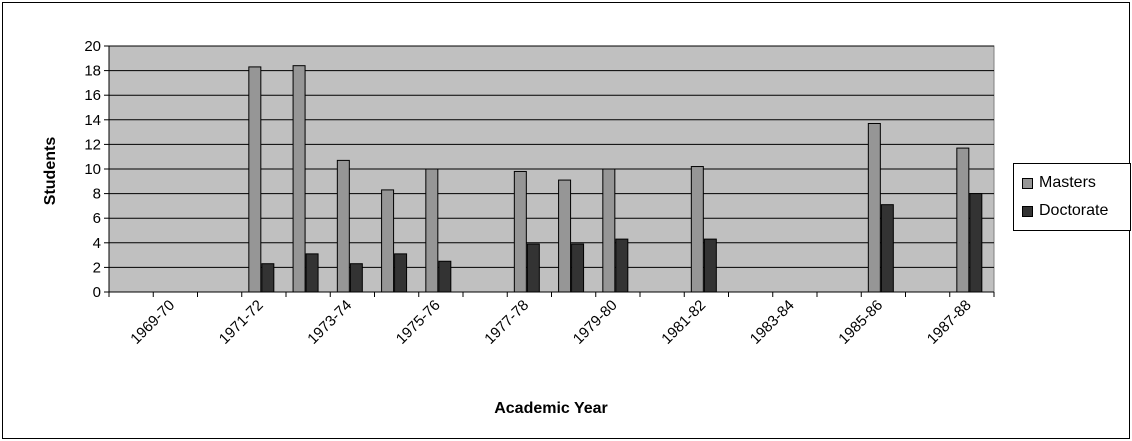 The width and height of the screenshot is (1132, 441). I want to click on y-tick-label: 0, so click(97, 292).